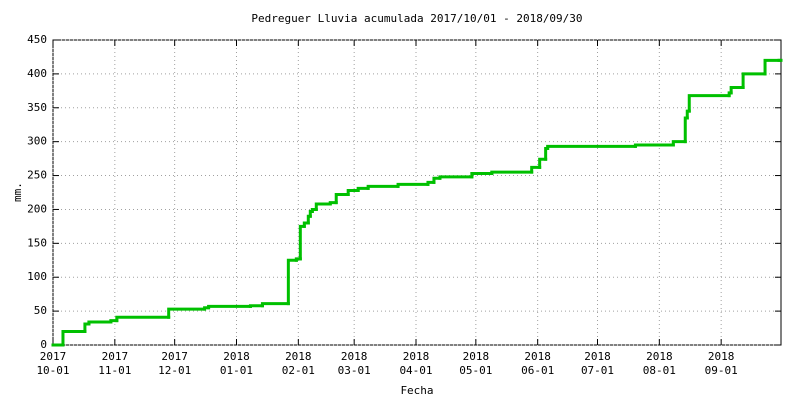  I want to click on x-tick-label: 03-01, so click(354, 370).